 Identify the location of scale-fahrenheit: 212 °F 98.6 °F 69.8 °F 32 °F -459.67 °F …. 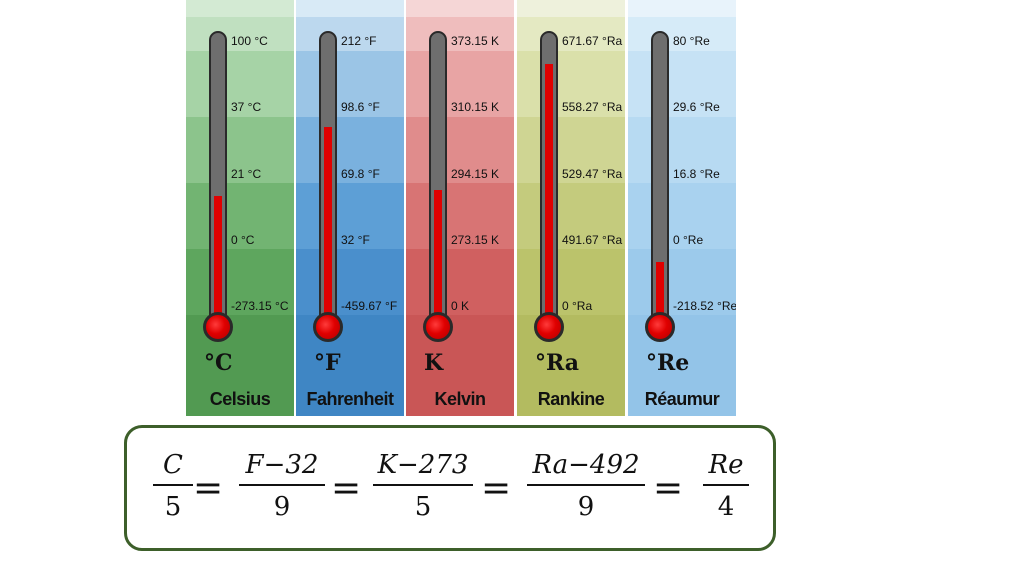
(350, 208).